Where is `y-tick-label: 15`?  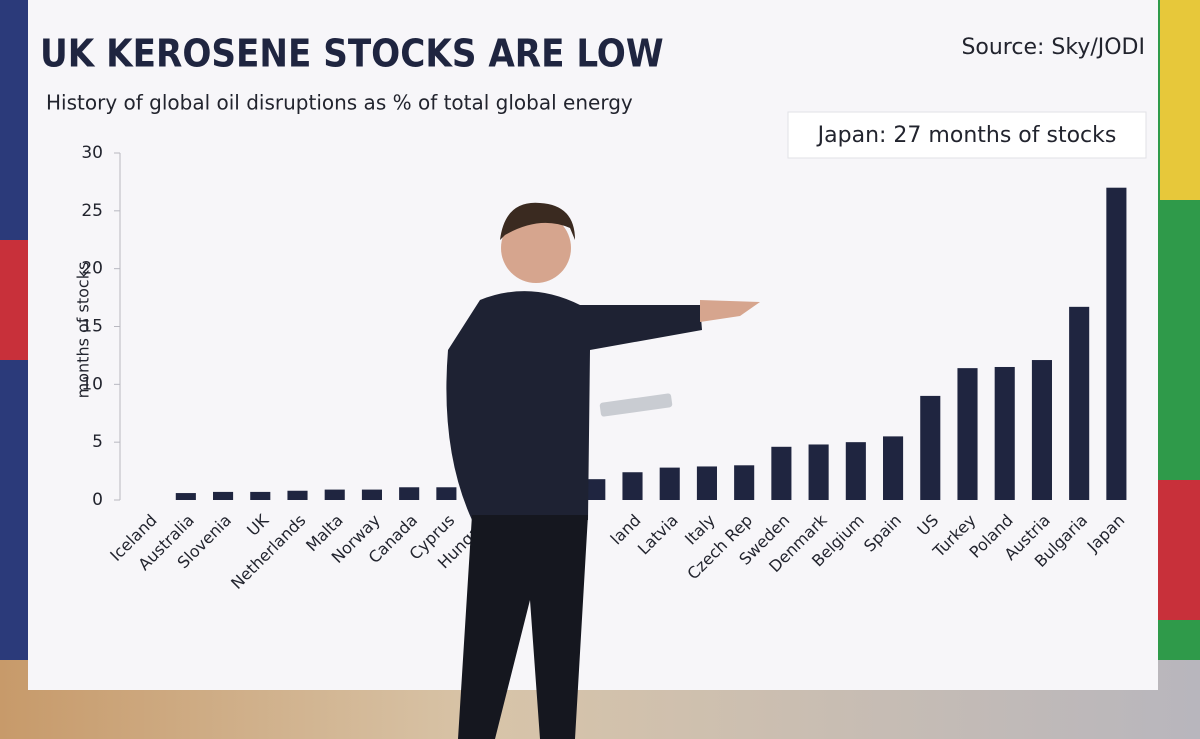 y-tick-label: 15 is located at coordinates (92, 327).